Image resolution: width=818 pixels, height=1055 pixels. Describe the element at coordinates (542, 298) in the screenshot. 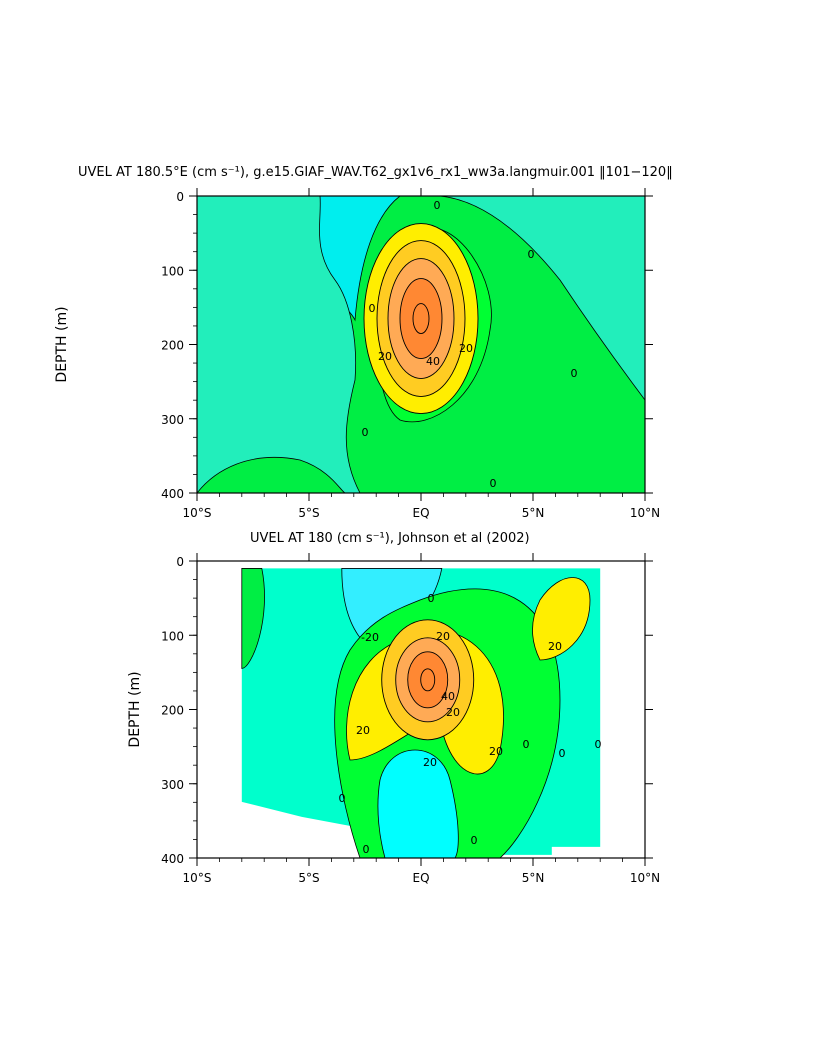

I see `band-east` at that location.